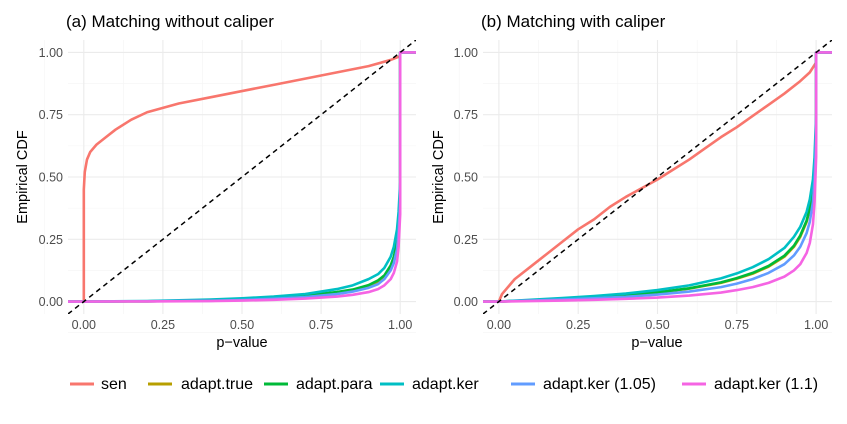  I want to click on legend-label-adapt-ker: adapt.ker, so click(445, 384).